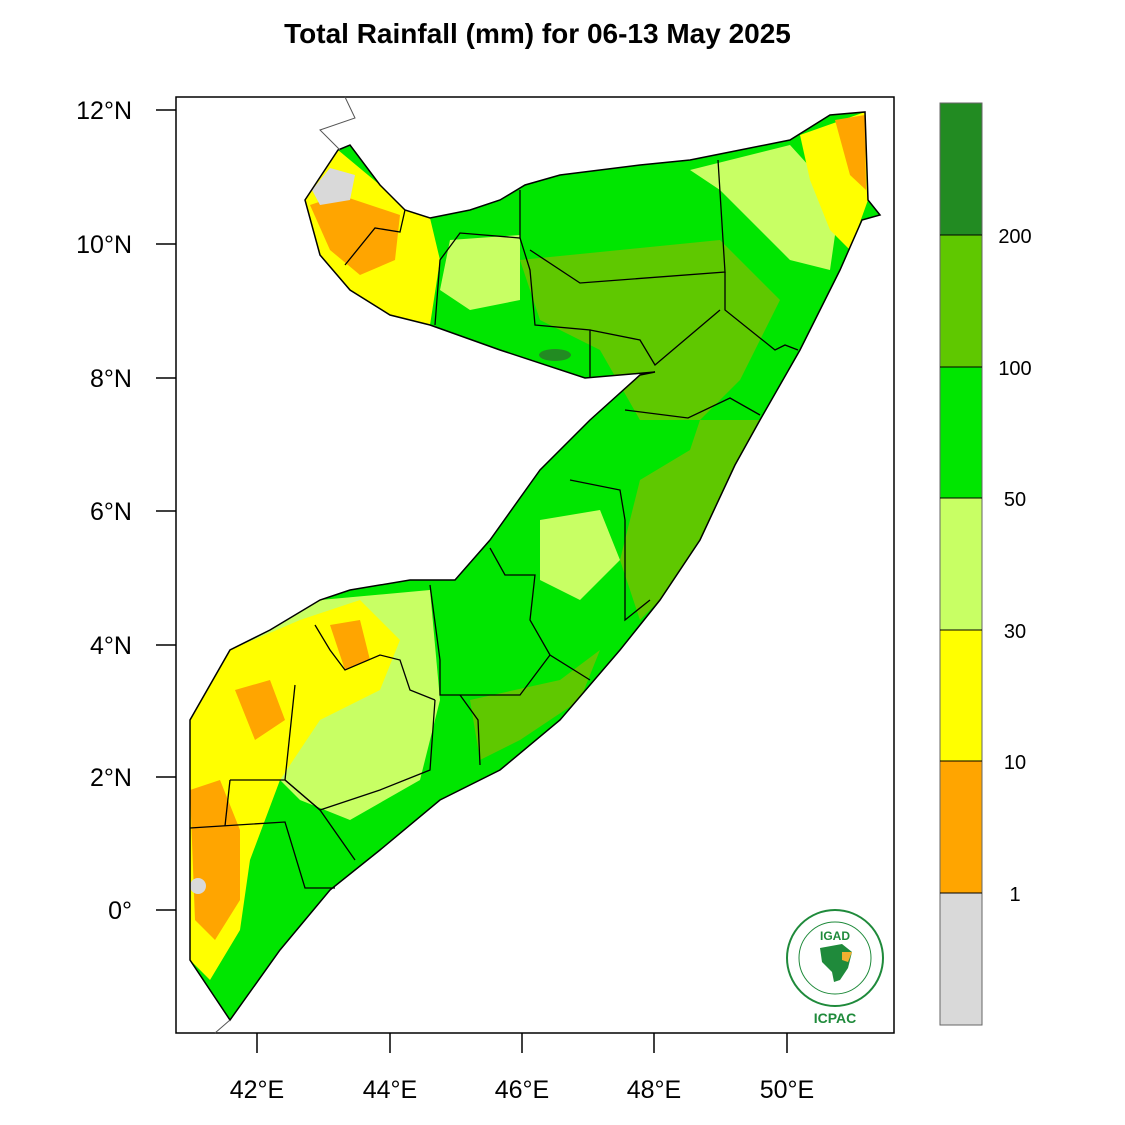 Image resolution: width=1125 pixels, height=1125 pixels. Describe the element at coordinates (580, 555) in the screenshot. I see `light-green-zone-mid` at that location.